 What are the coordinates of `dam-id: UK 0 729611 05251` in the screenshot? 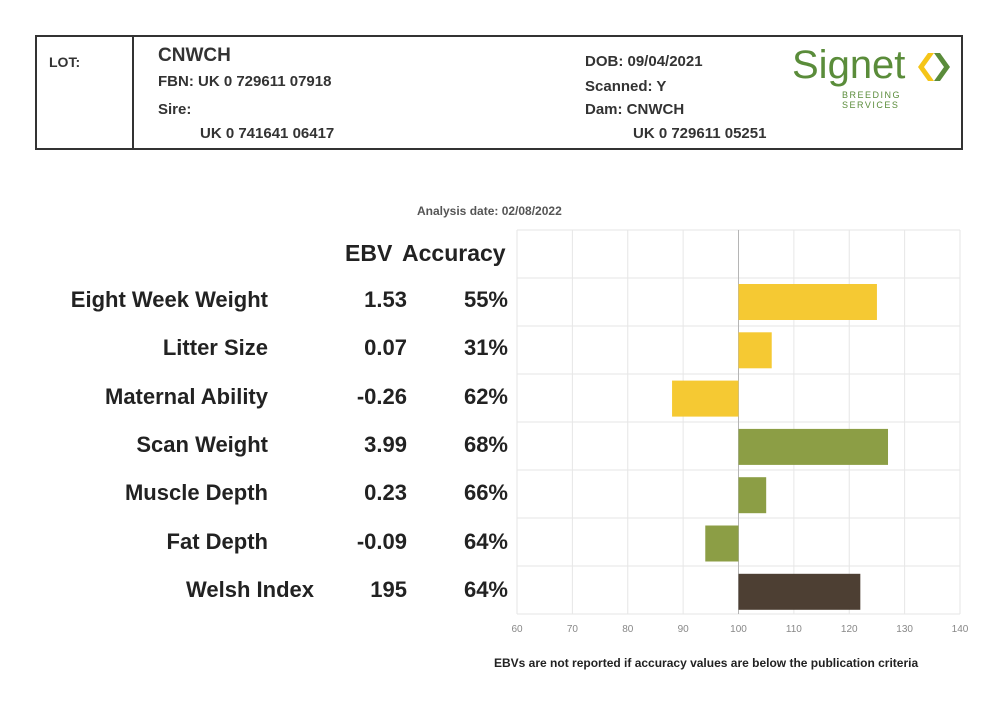 It's located at (700, 133).